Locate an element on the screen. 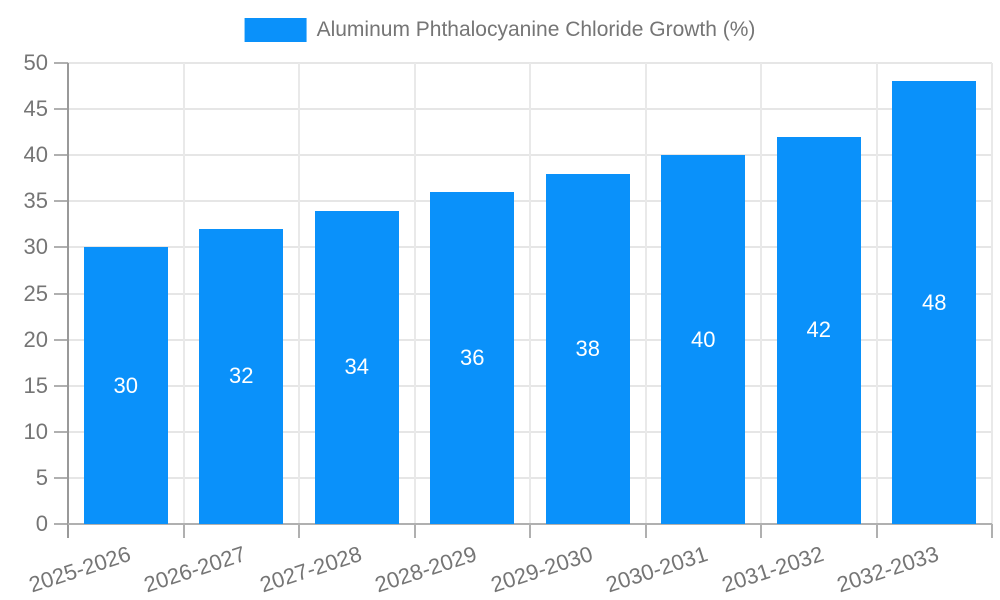 This screenshot has height=600, width=1000. x-tick-label: 2028-2029 is located at coordinates (425, 569).